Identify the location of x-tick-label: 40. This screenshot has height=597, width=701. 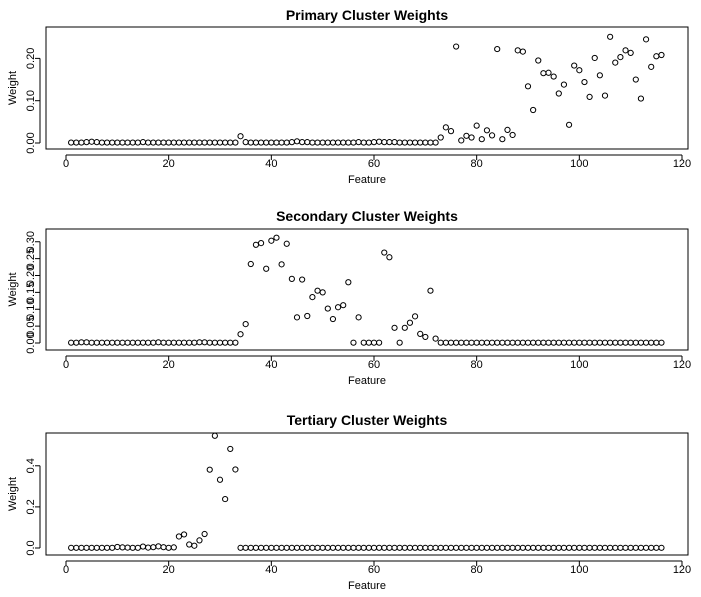
(271, 164).